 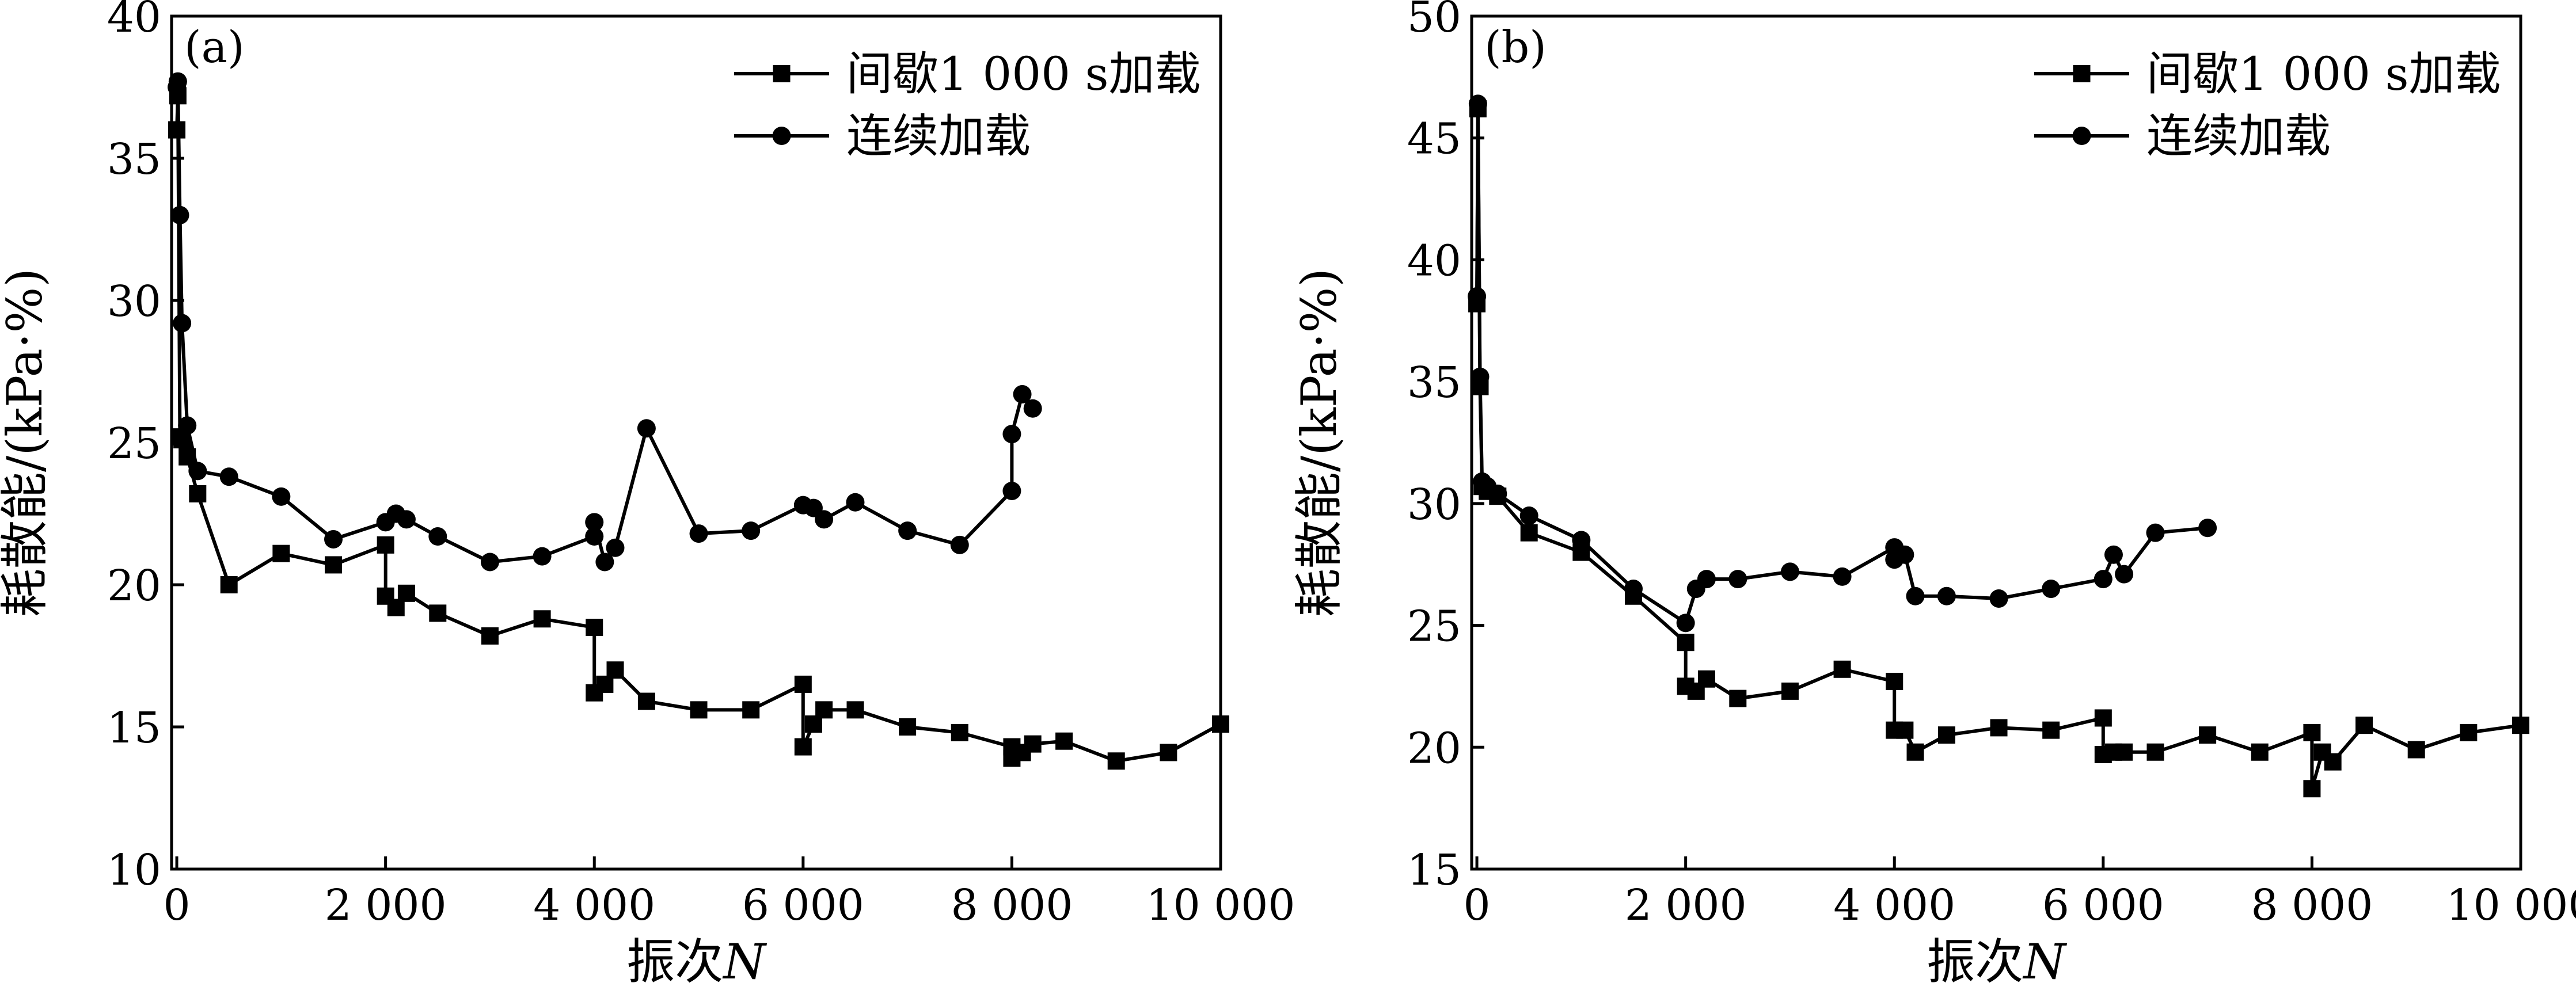 What do you see at coordinates (594, 905) in the screenshot?
I see `x-tick-label: 4 000` at bounding box center [594, 905].